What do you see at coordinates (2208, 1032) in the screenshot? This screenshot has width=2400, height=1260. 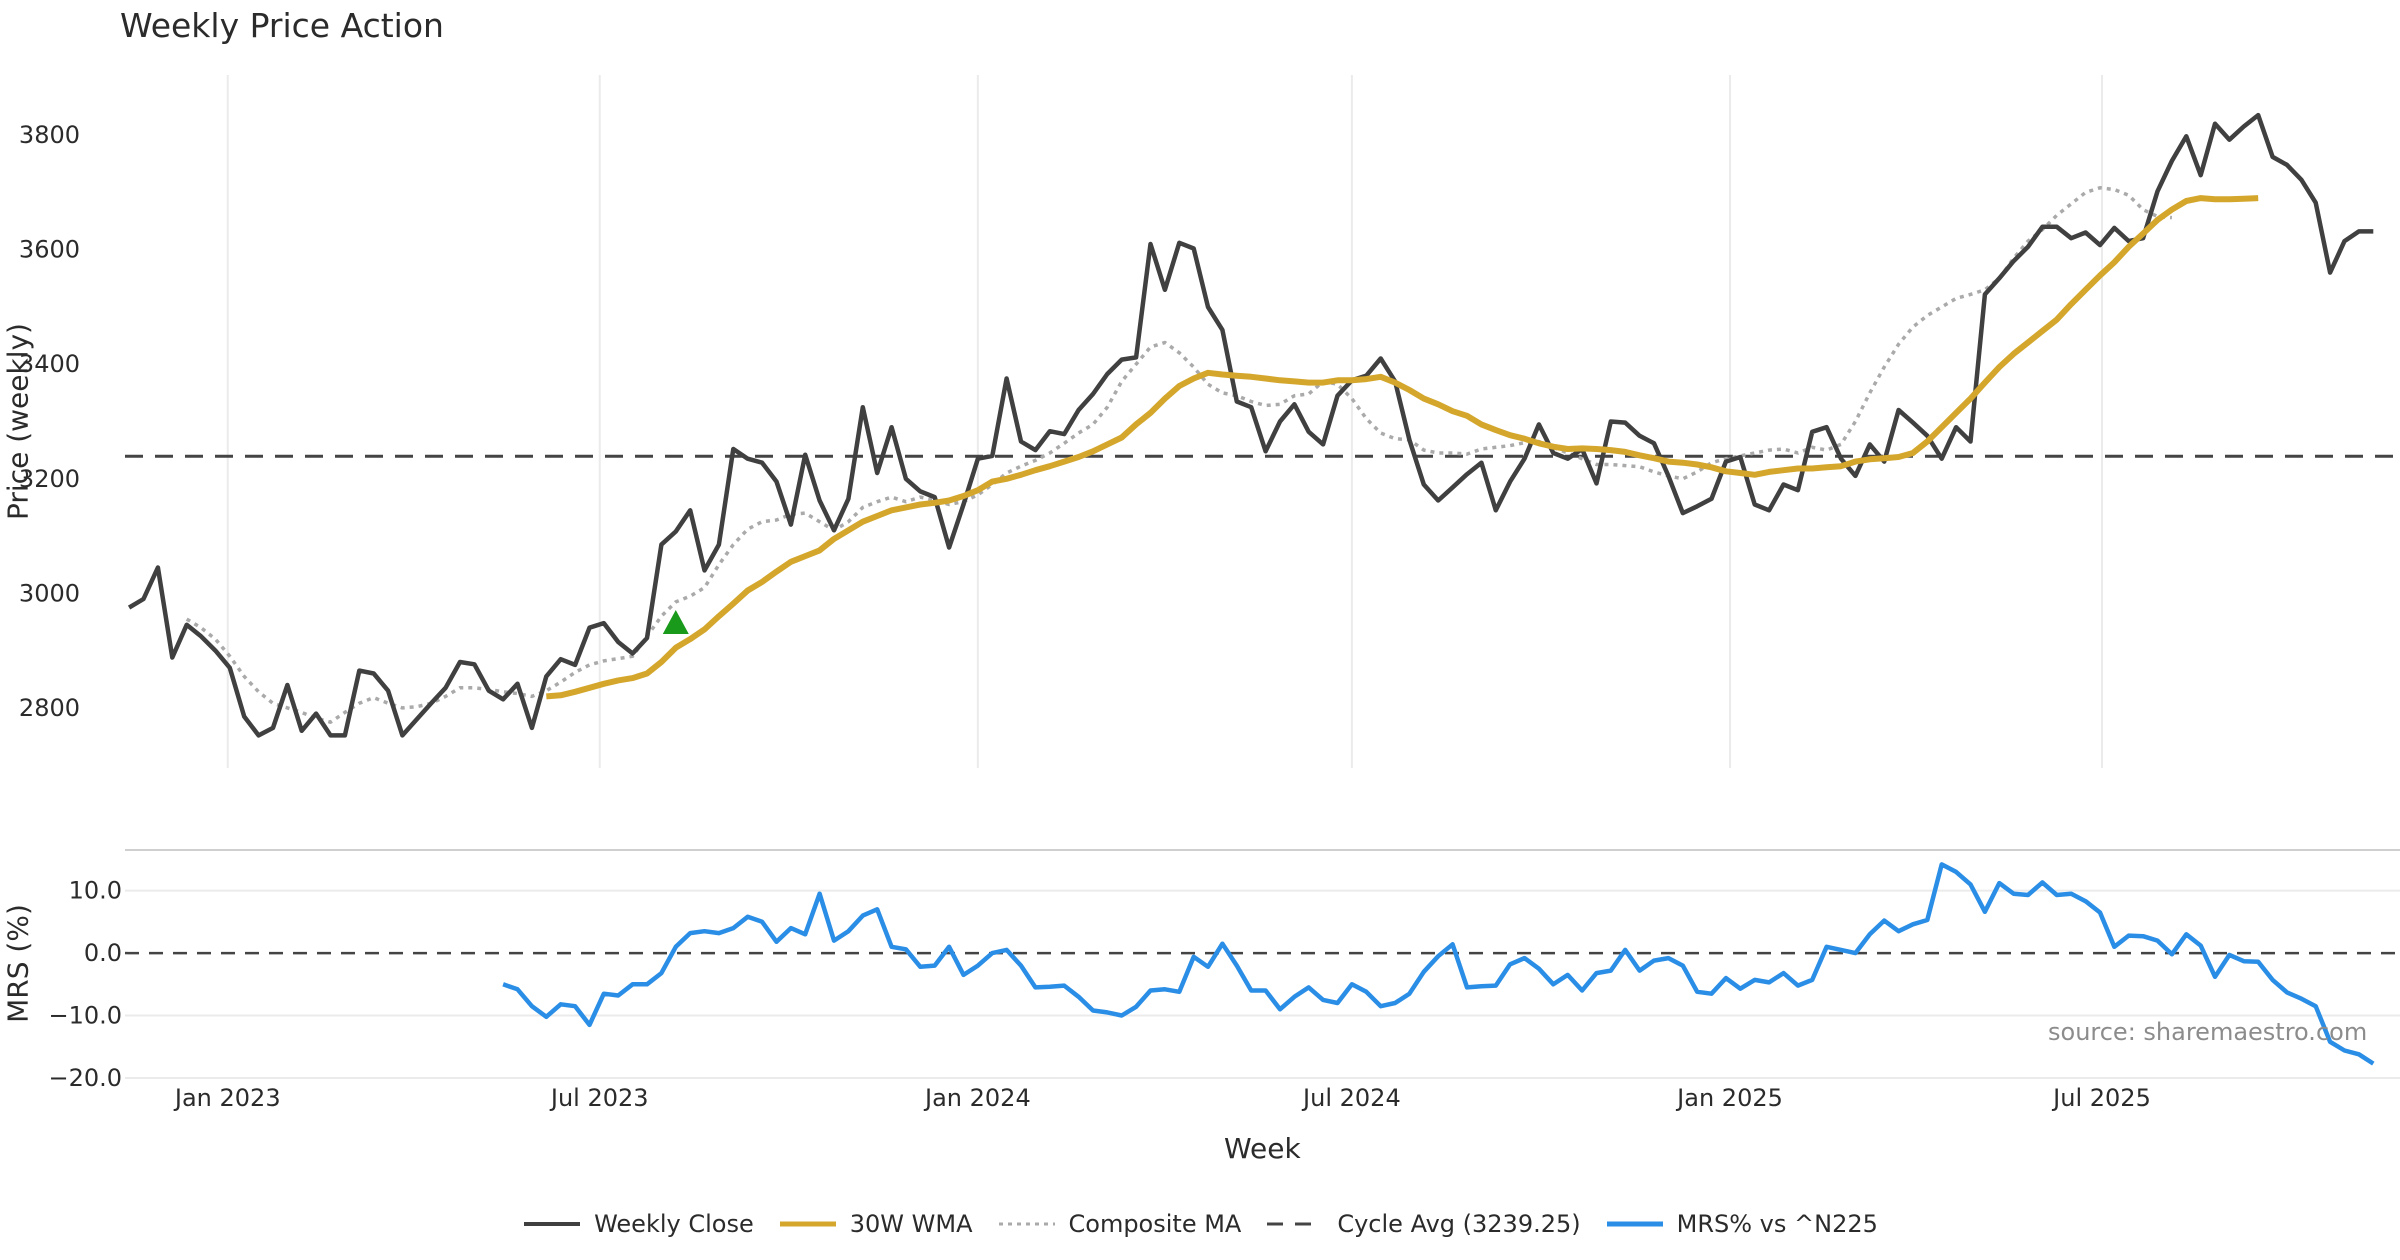 I see `source-note: source: sharemaestro.com` at bounding box center [2208, 1032].